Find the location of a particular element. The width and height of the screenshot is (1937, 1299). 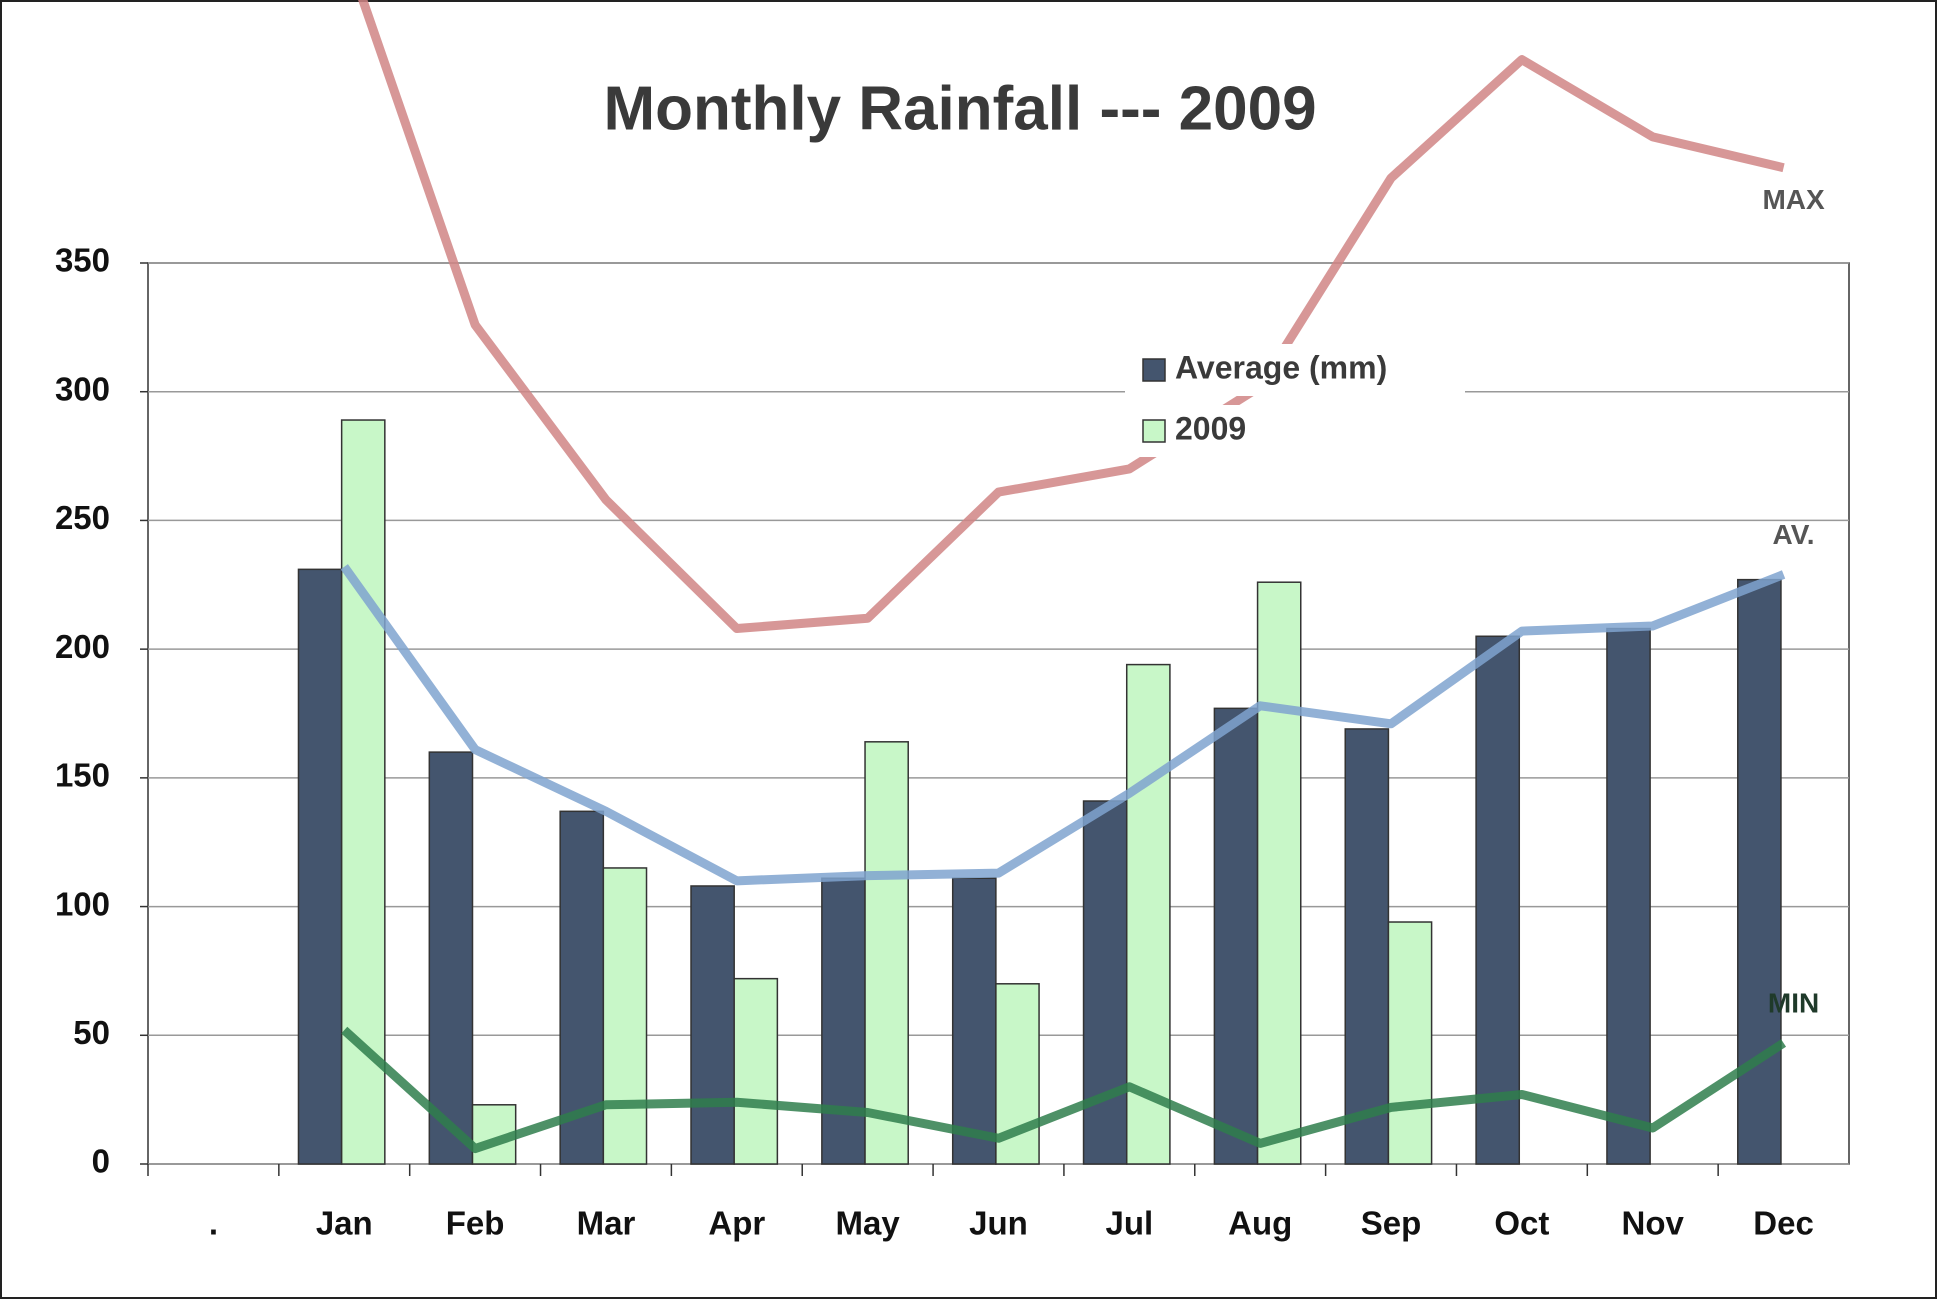

y-tick-label: 0 is located at coordinates (101, 1161).